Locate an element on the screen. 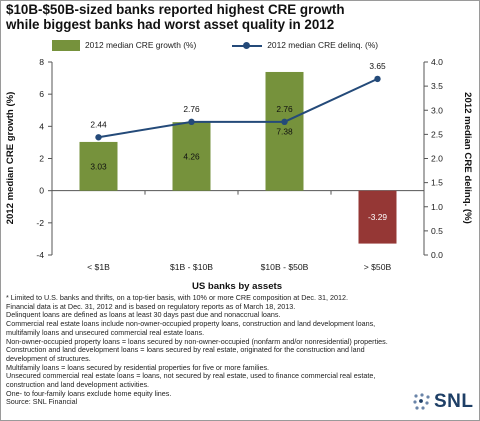  y-tick-label: 2 is located at coordinates (41, 159).